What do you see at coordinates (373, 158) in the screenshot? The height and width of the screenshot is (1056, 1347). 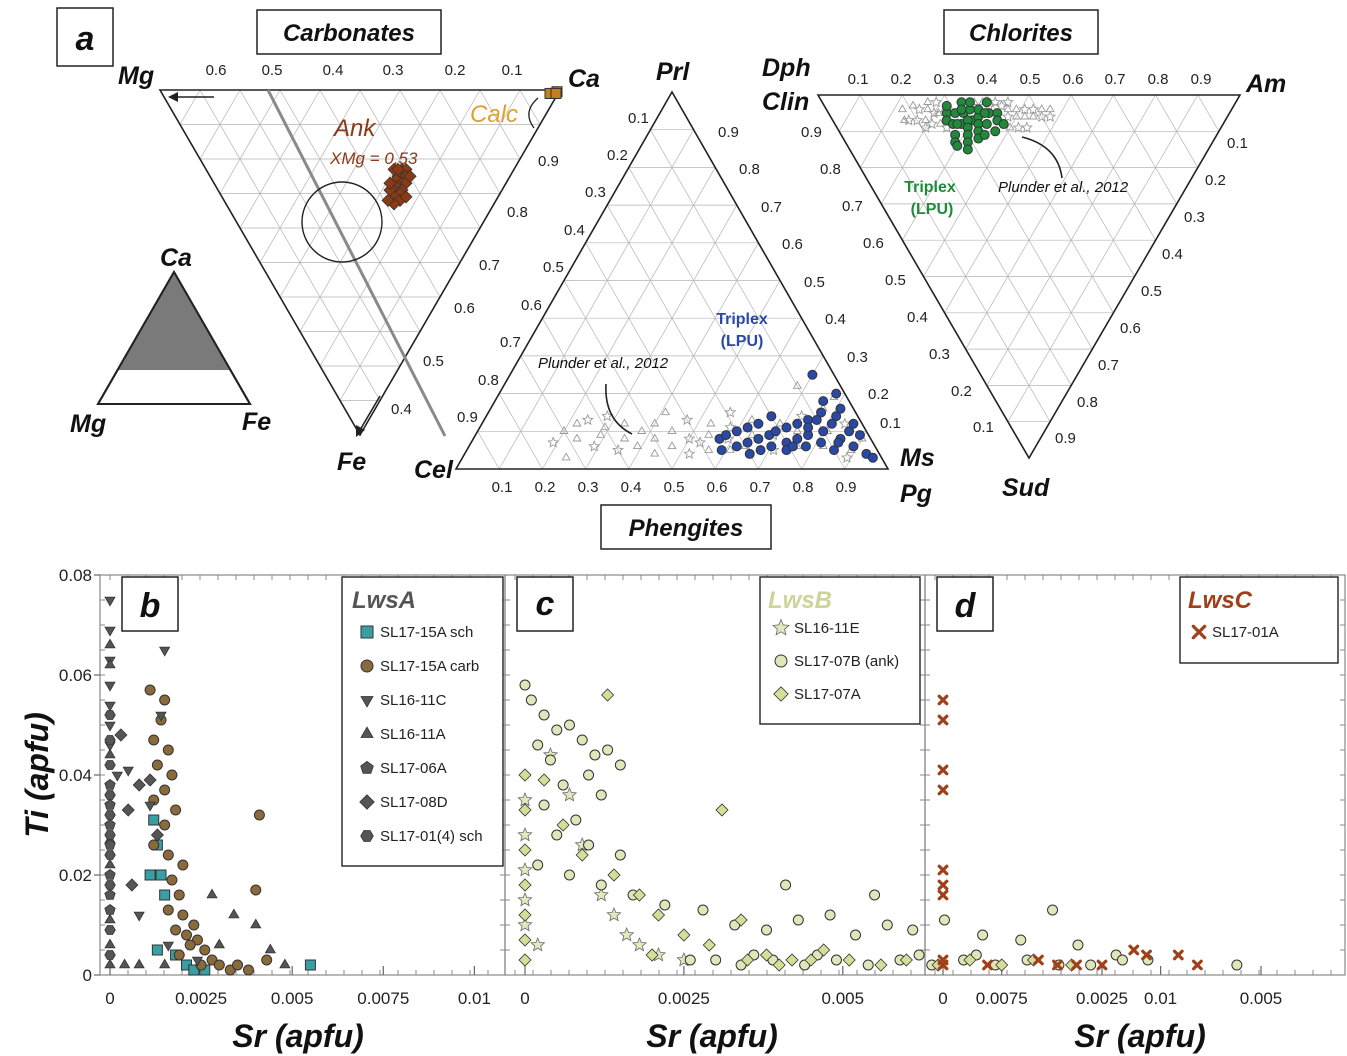 I see `xmg-label: XMg = 0,53` at bounding box center [373, 158].